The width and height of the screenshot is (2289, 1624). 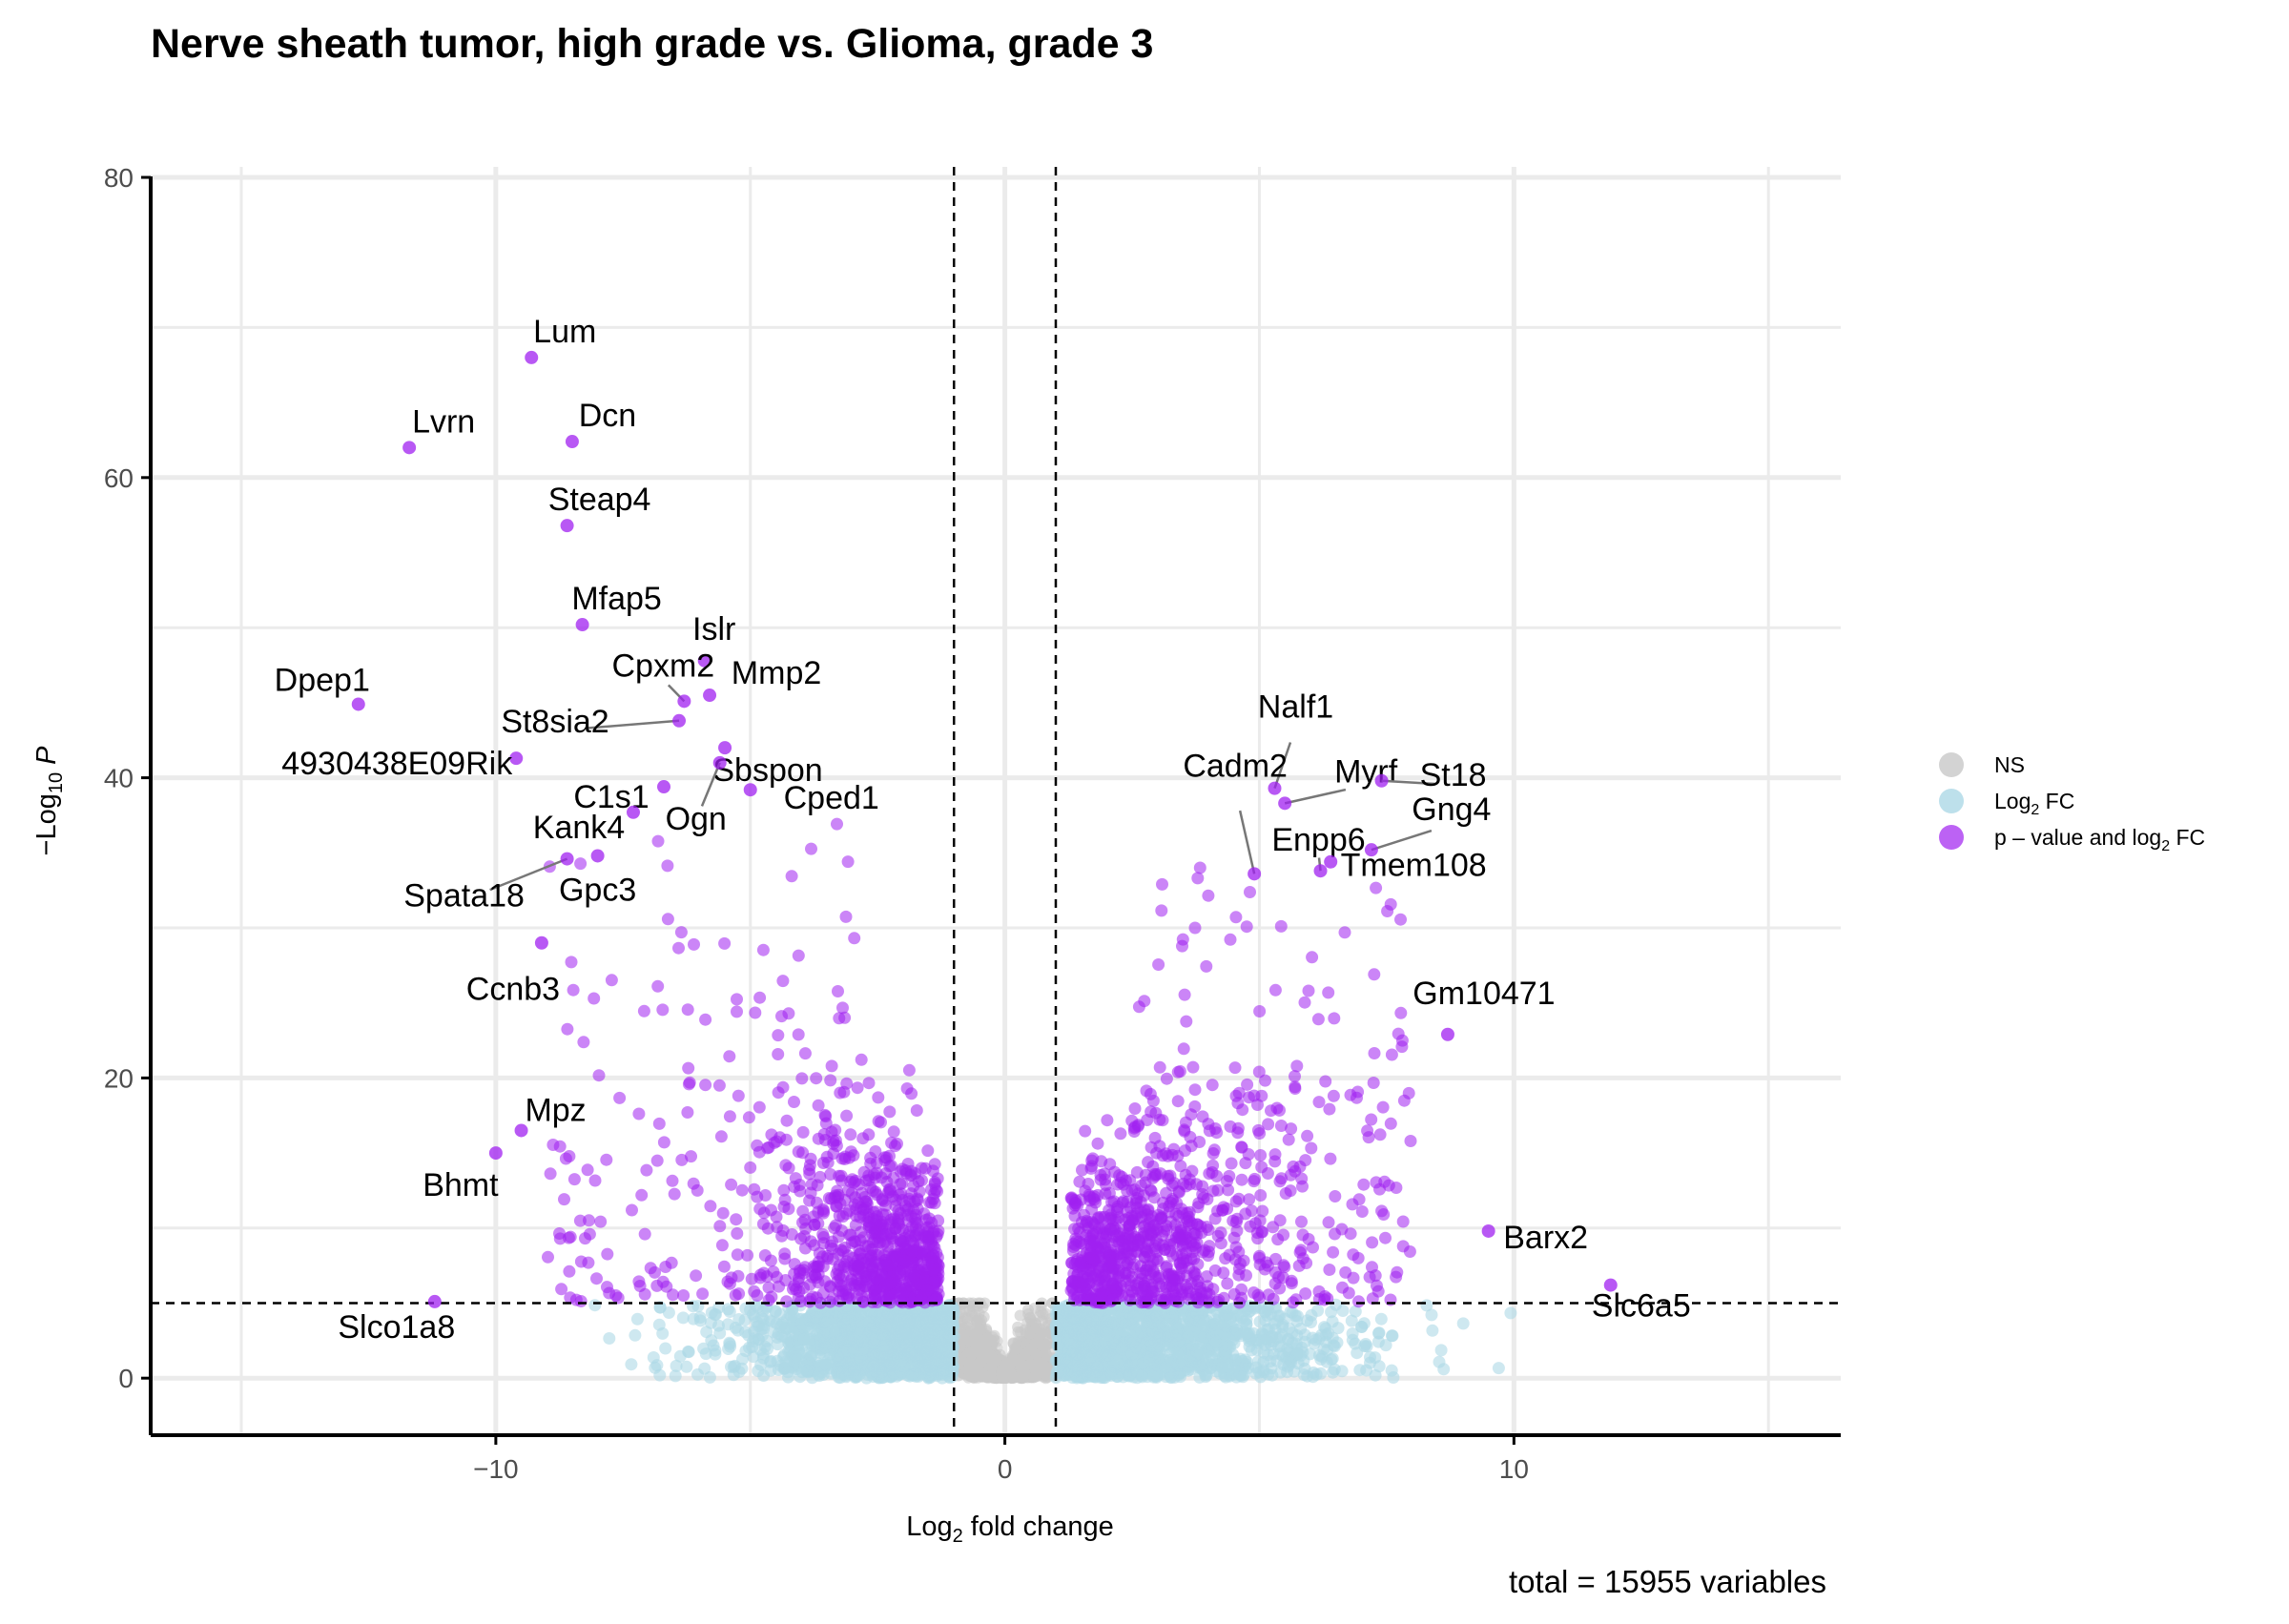 What do you see at coordinates (979, 1063) in the screenshot?
I see `significant-point-layer` at bounding box center [979, 1063].